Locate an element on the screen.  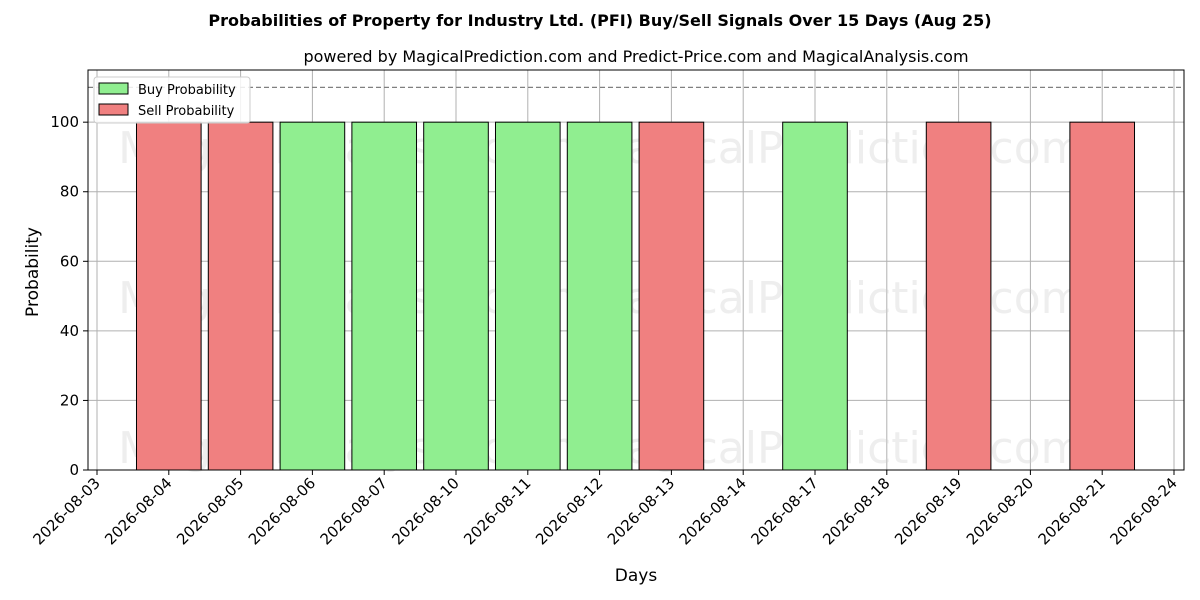
x-tick-label: 2026-08-14 is located at coordinates (713, 511).